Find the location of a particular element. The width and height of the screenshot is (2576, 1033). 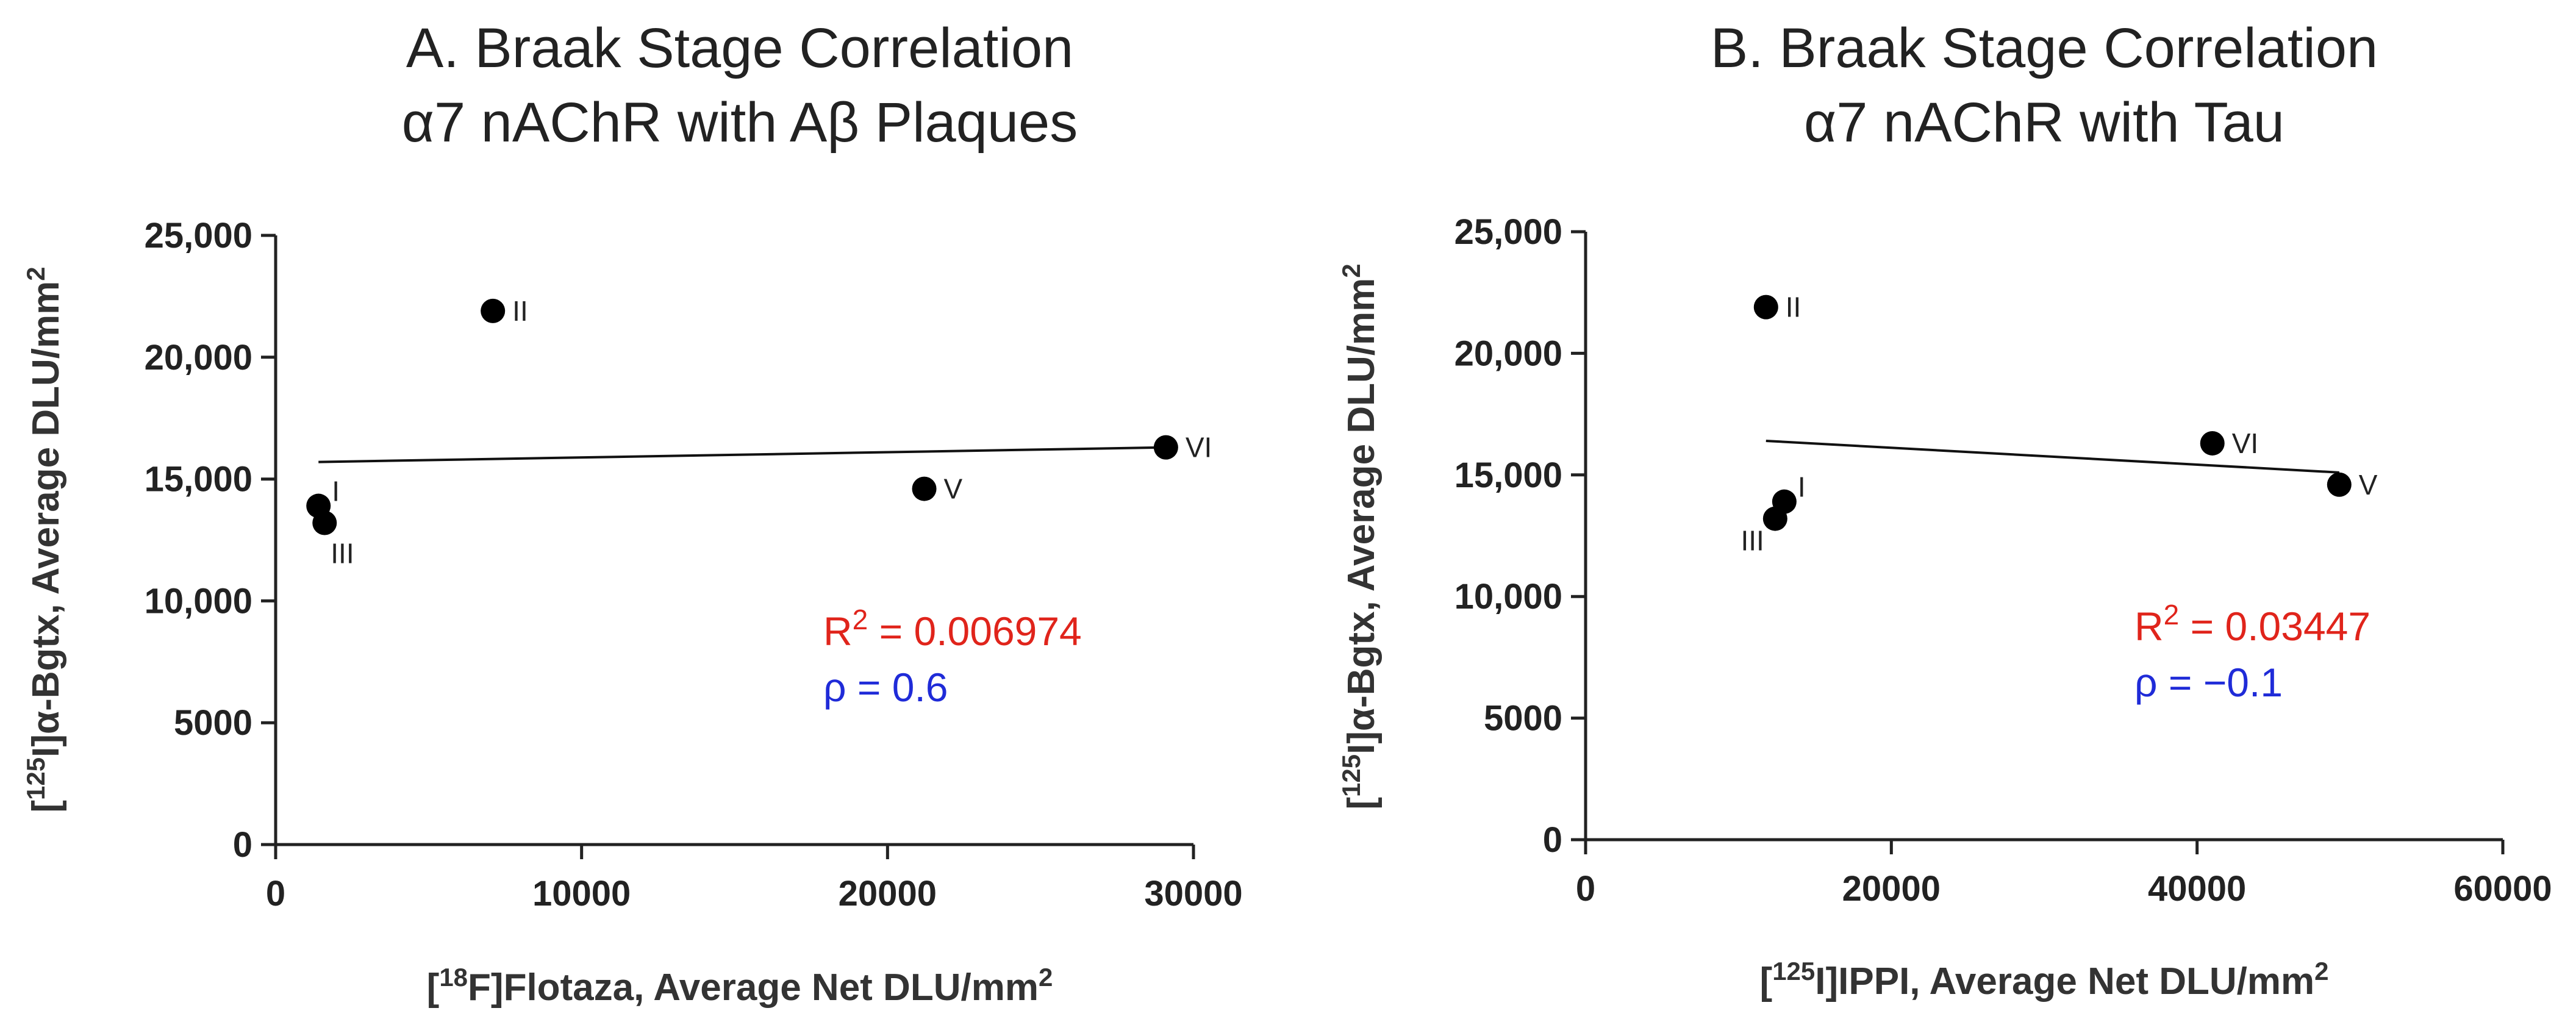

chart-title-line-2: α7 nAChR with Tau is located at coordinates (2044, 123).